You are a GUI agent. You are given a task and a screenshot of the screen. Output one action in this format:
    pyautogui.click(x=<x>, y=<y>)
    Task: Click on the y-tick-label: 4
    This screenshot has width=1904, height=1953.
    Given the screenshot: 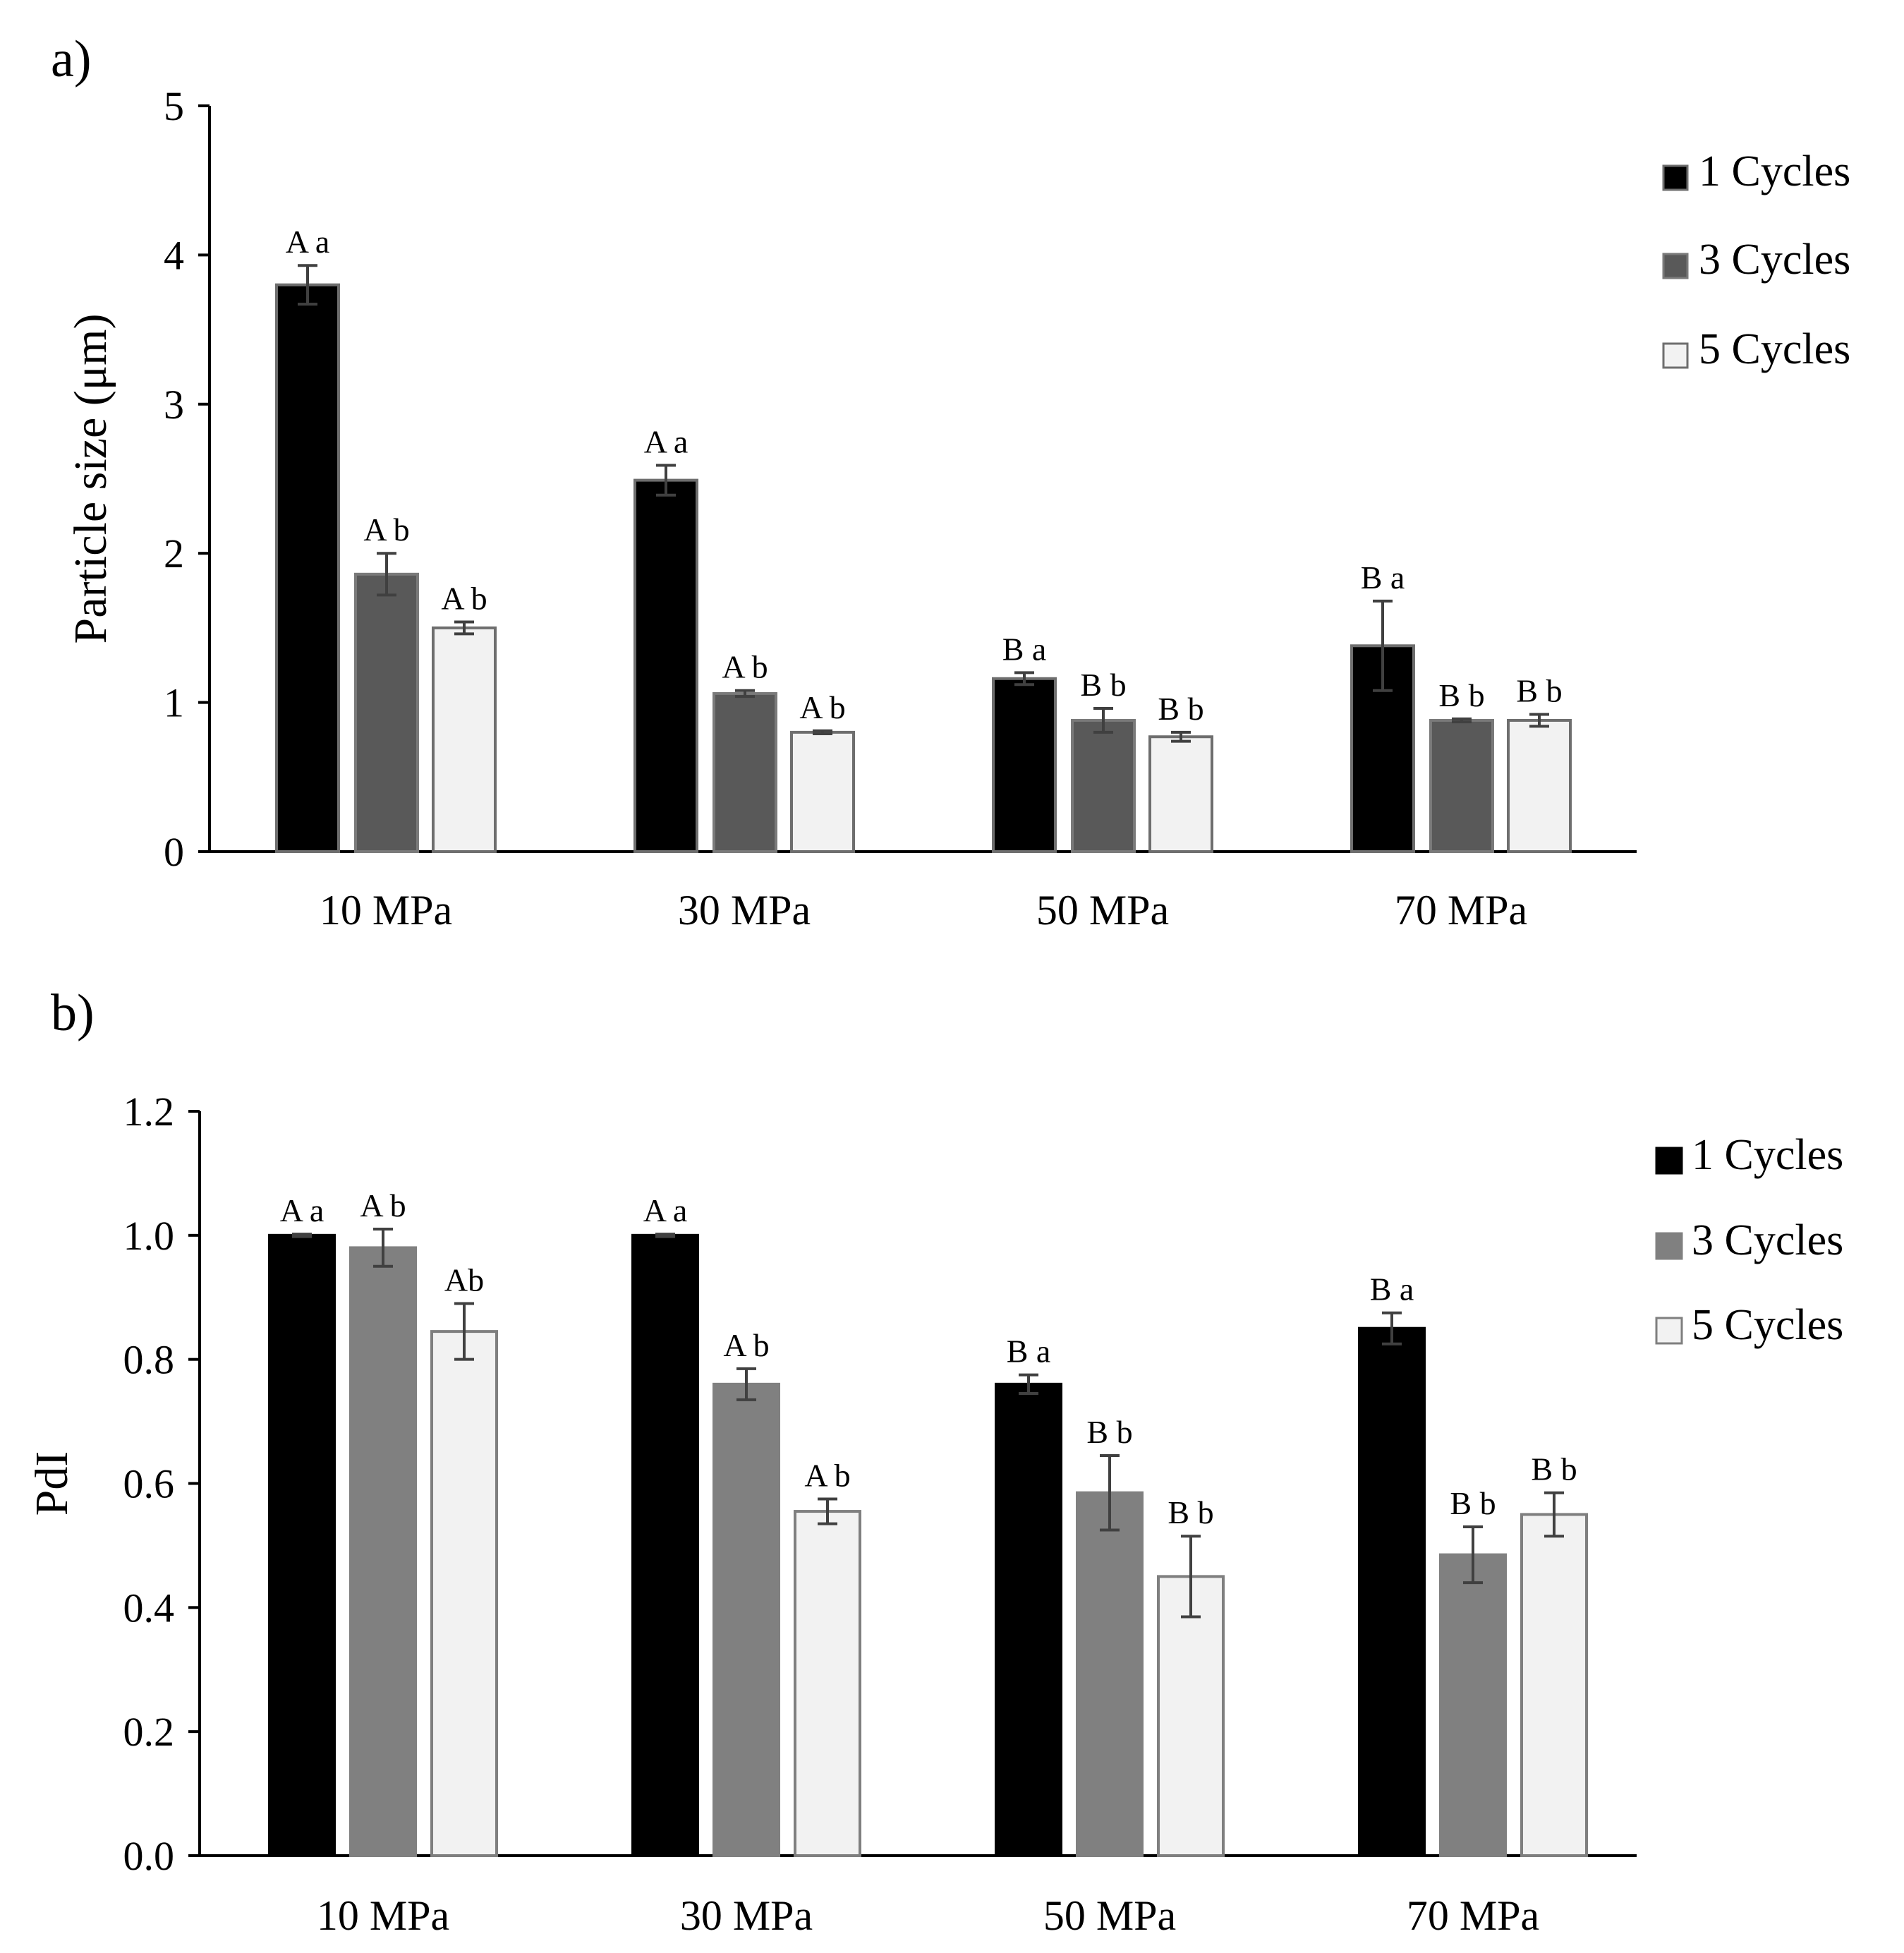 What is the action you would take?
    pyautogui.click(x=174, y=255)
    